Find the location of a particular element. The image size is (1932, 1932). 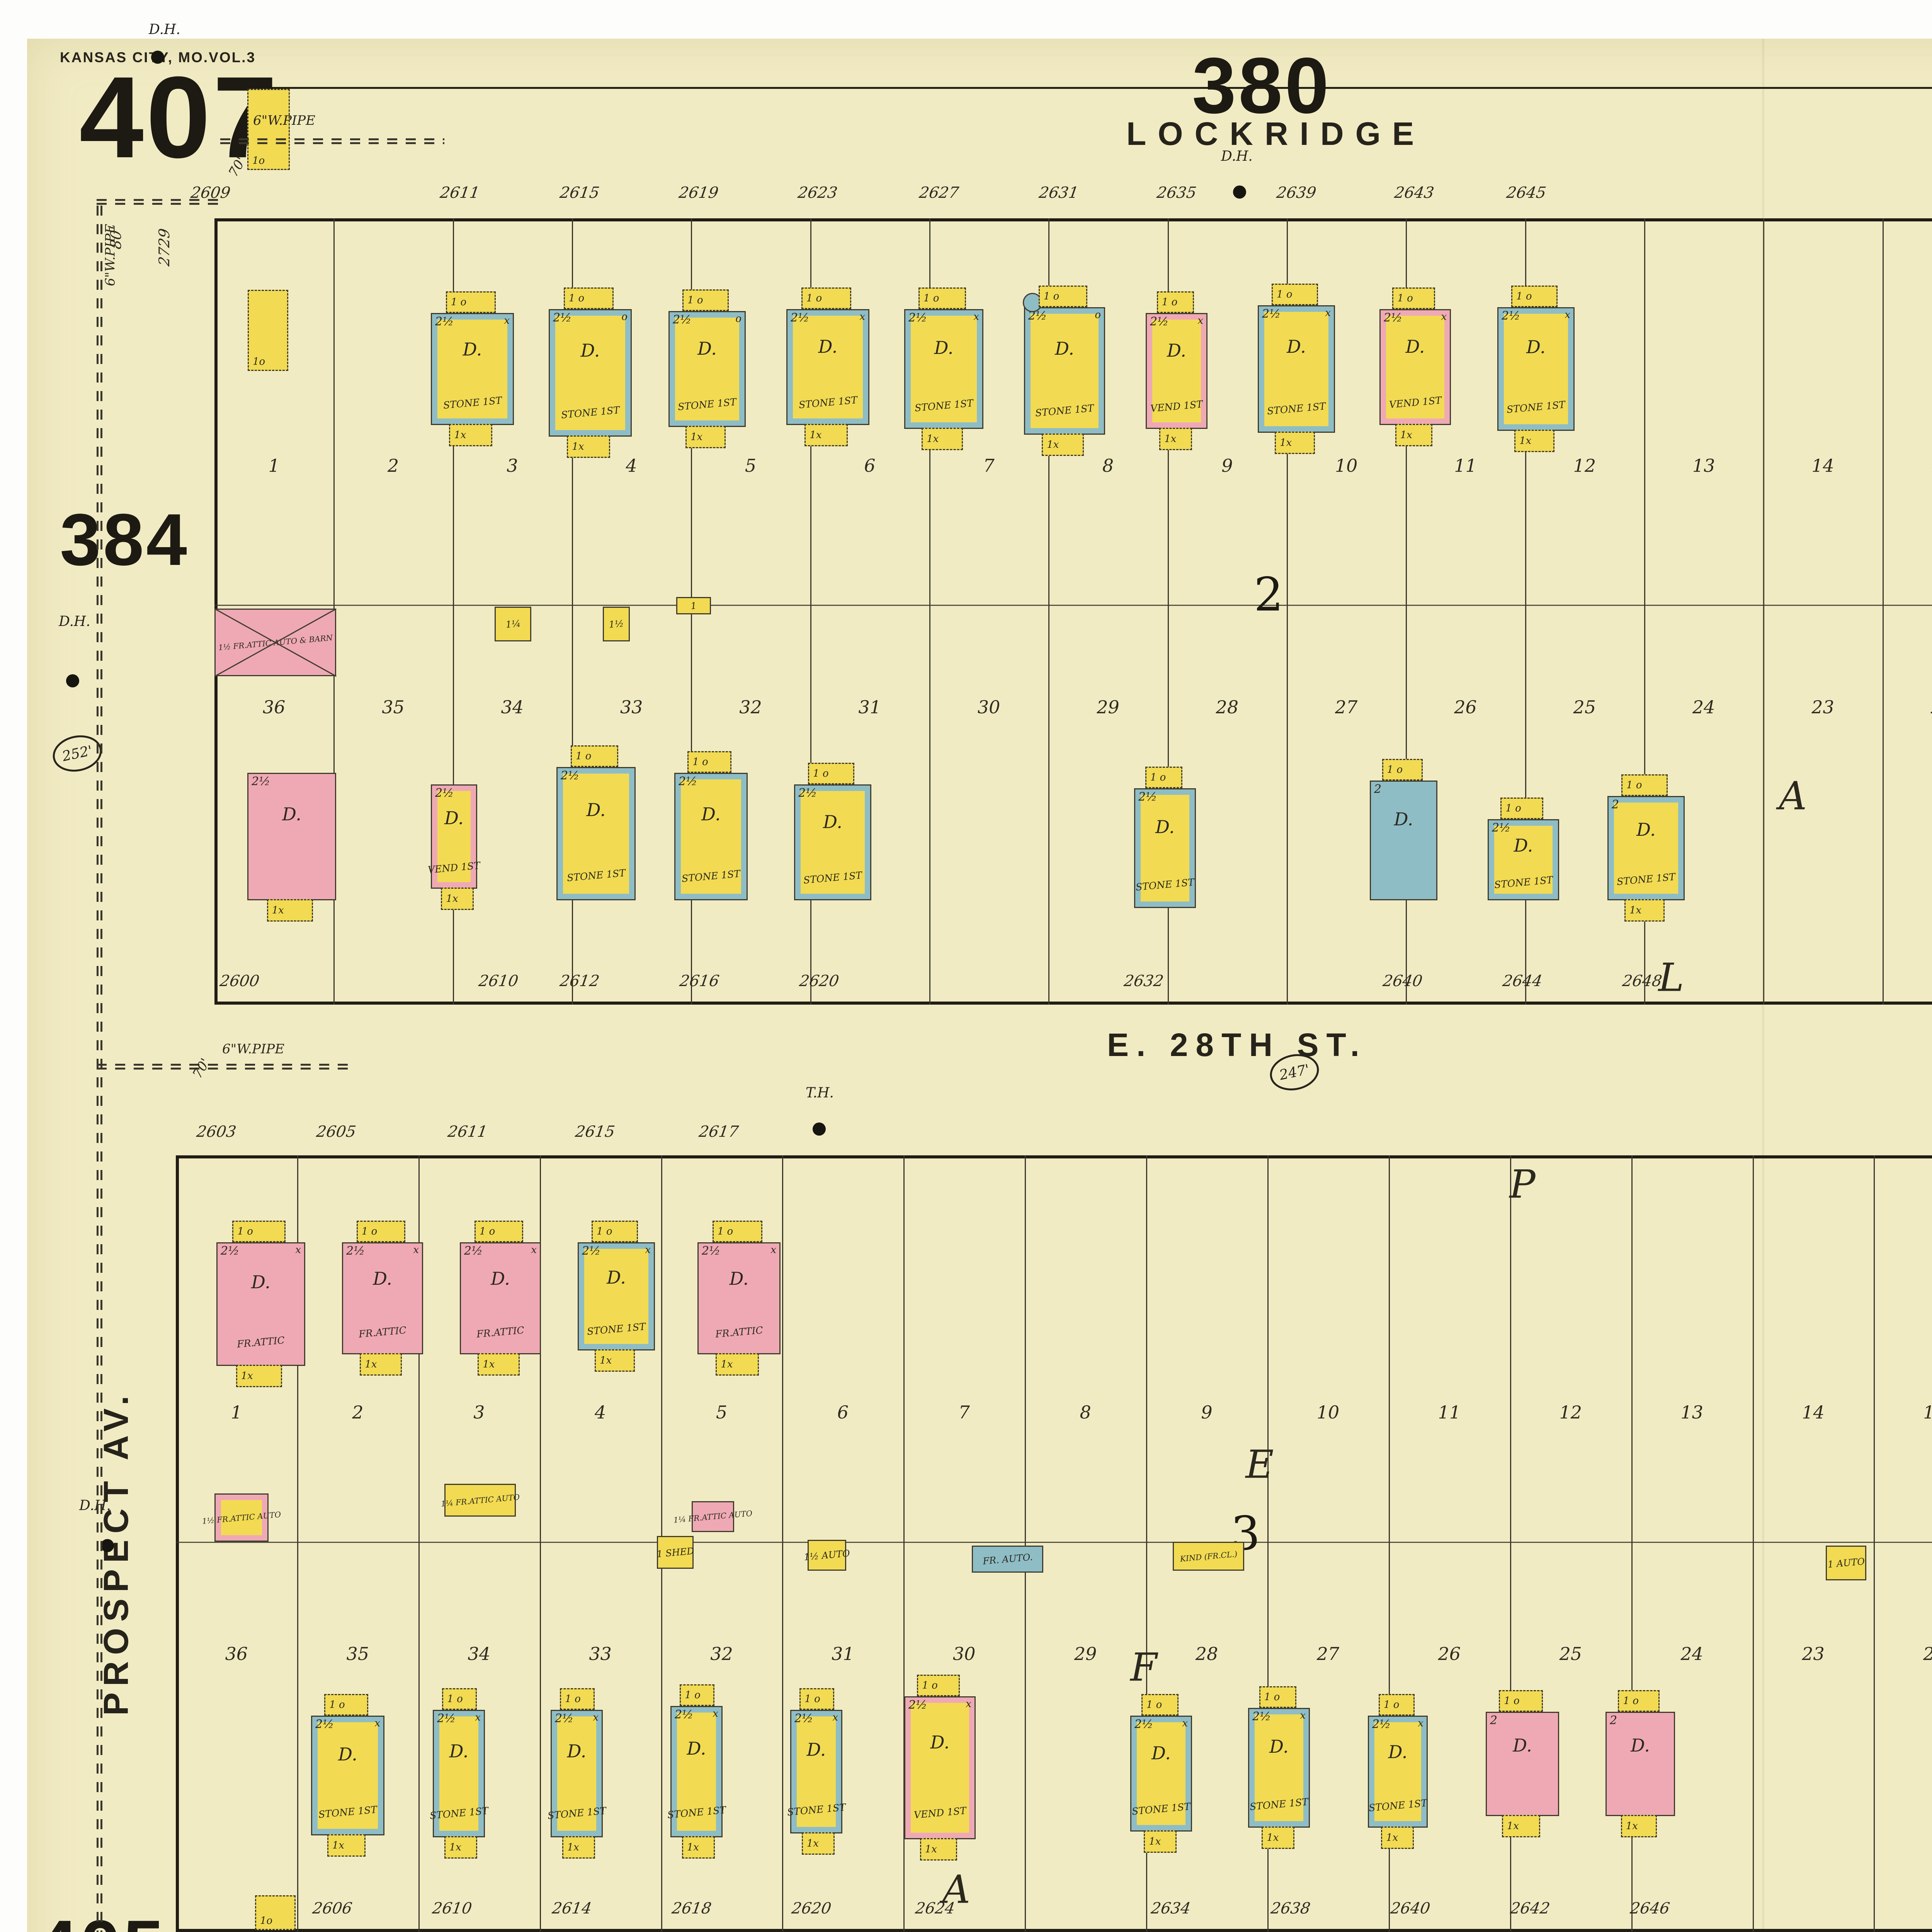

subdivision-letter: L is located at coordinates (1671, 978).